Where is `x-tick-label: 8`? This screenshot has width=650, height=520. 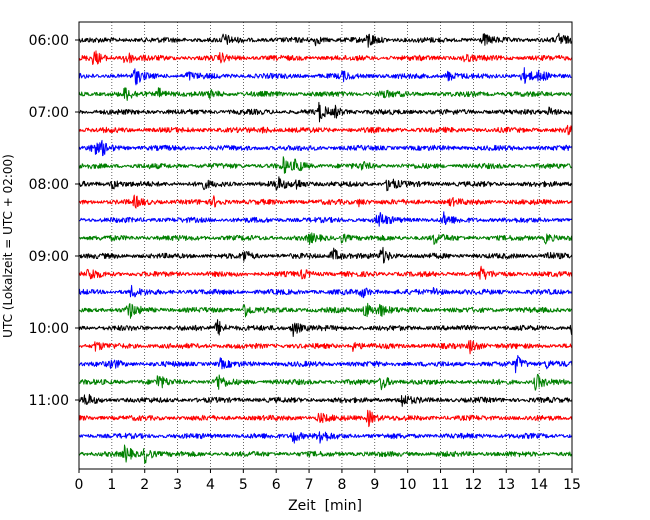
x-tick-label: 8 is located at coordinates (341, 485).